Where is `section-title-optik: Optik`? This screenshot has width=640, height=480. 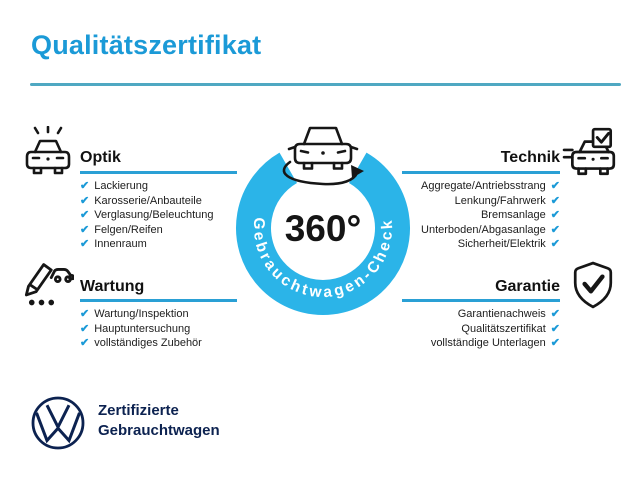
section-title-optik: Optik is located at coordinates (100, 157).